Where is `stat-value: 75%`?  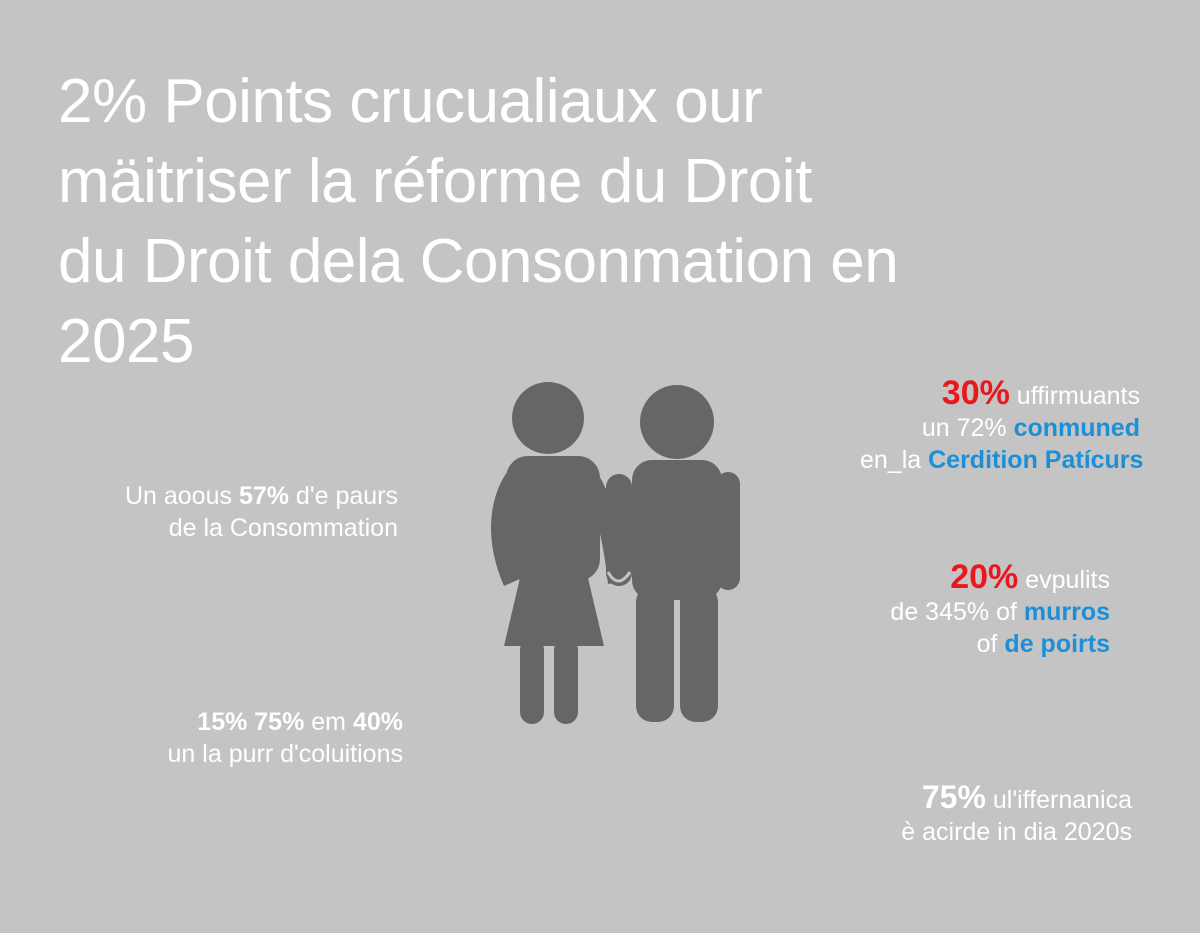
stat-value: 75% is located at coordinates (953, 797).